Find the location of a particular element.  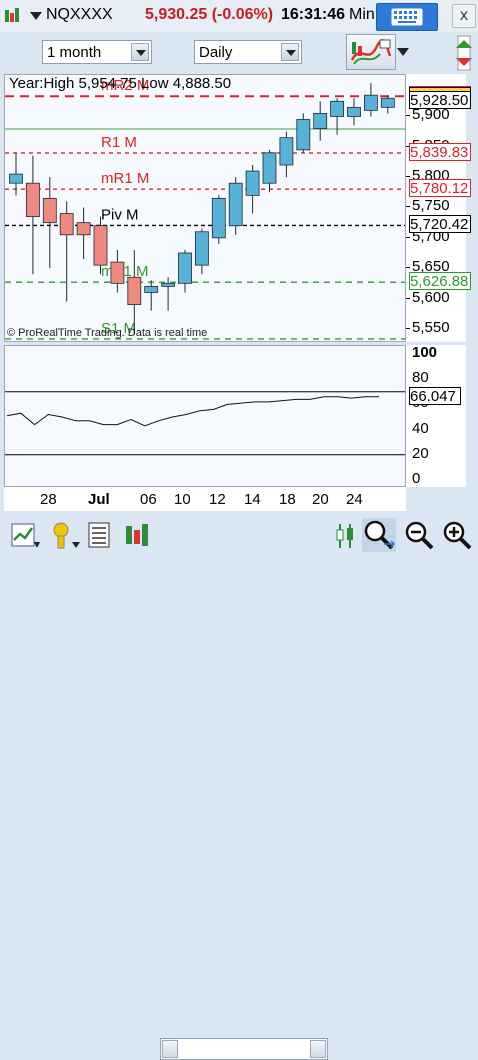

zoom-out-icon is located at coordinates (419, 535).